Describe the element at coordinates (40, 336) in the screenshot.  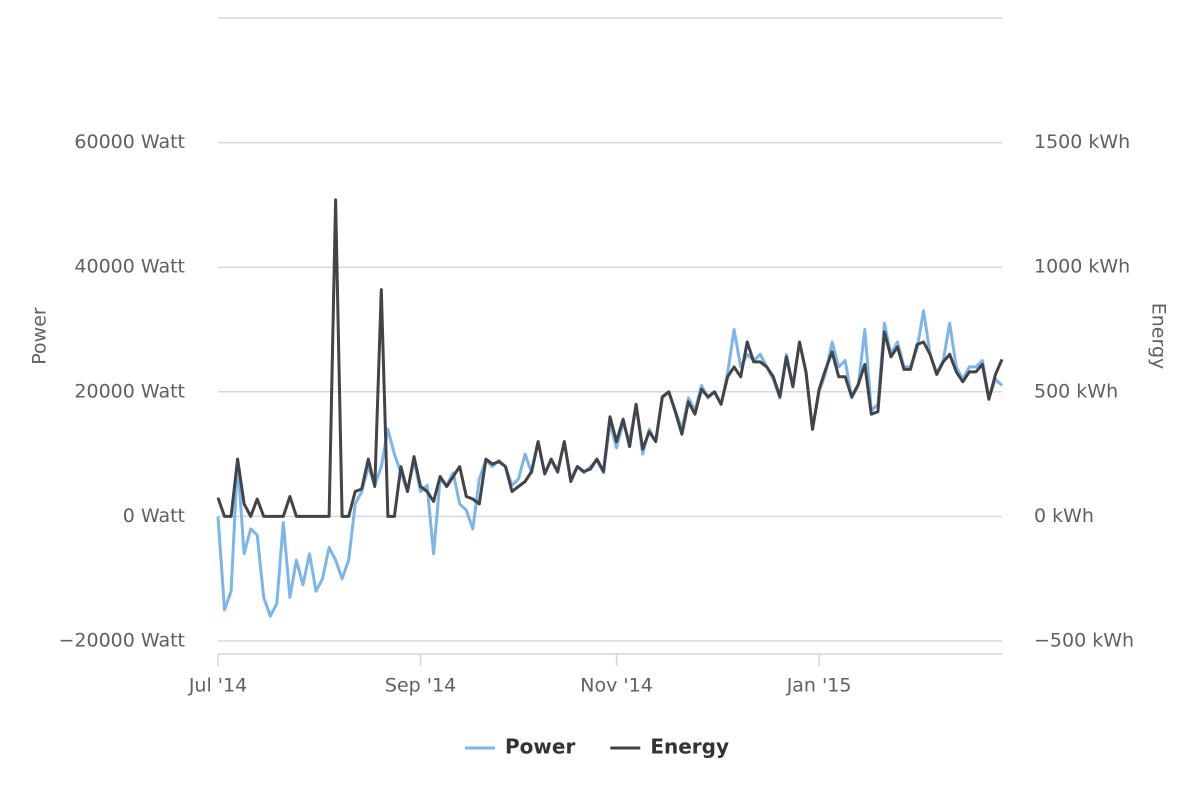
I see `y-axis-title: Power` at that location.